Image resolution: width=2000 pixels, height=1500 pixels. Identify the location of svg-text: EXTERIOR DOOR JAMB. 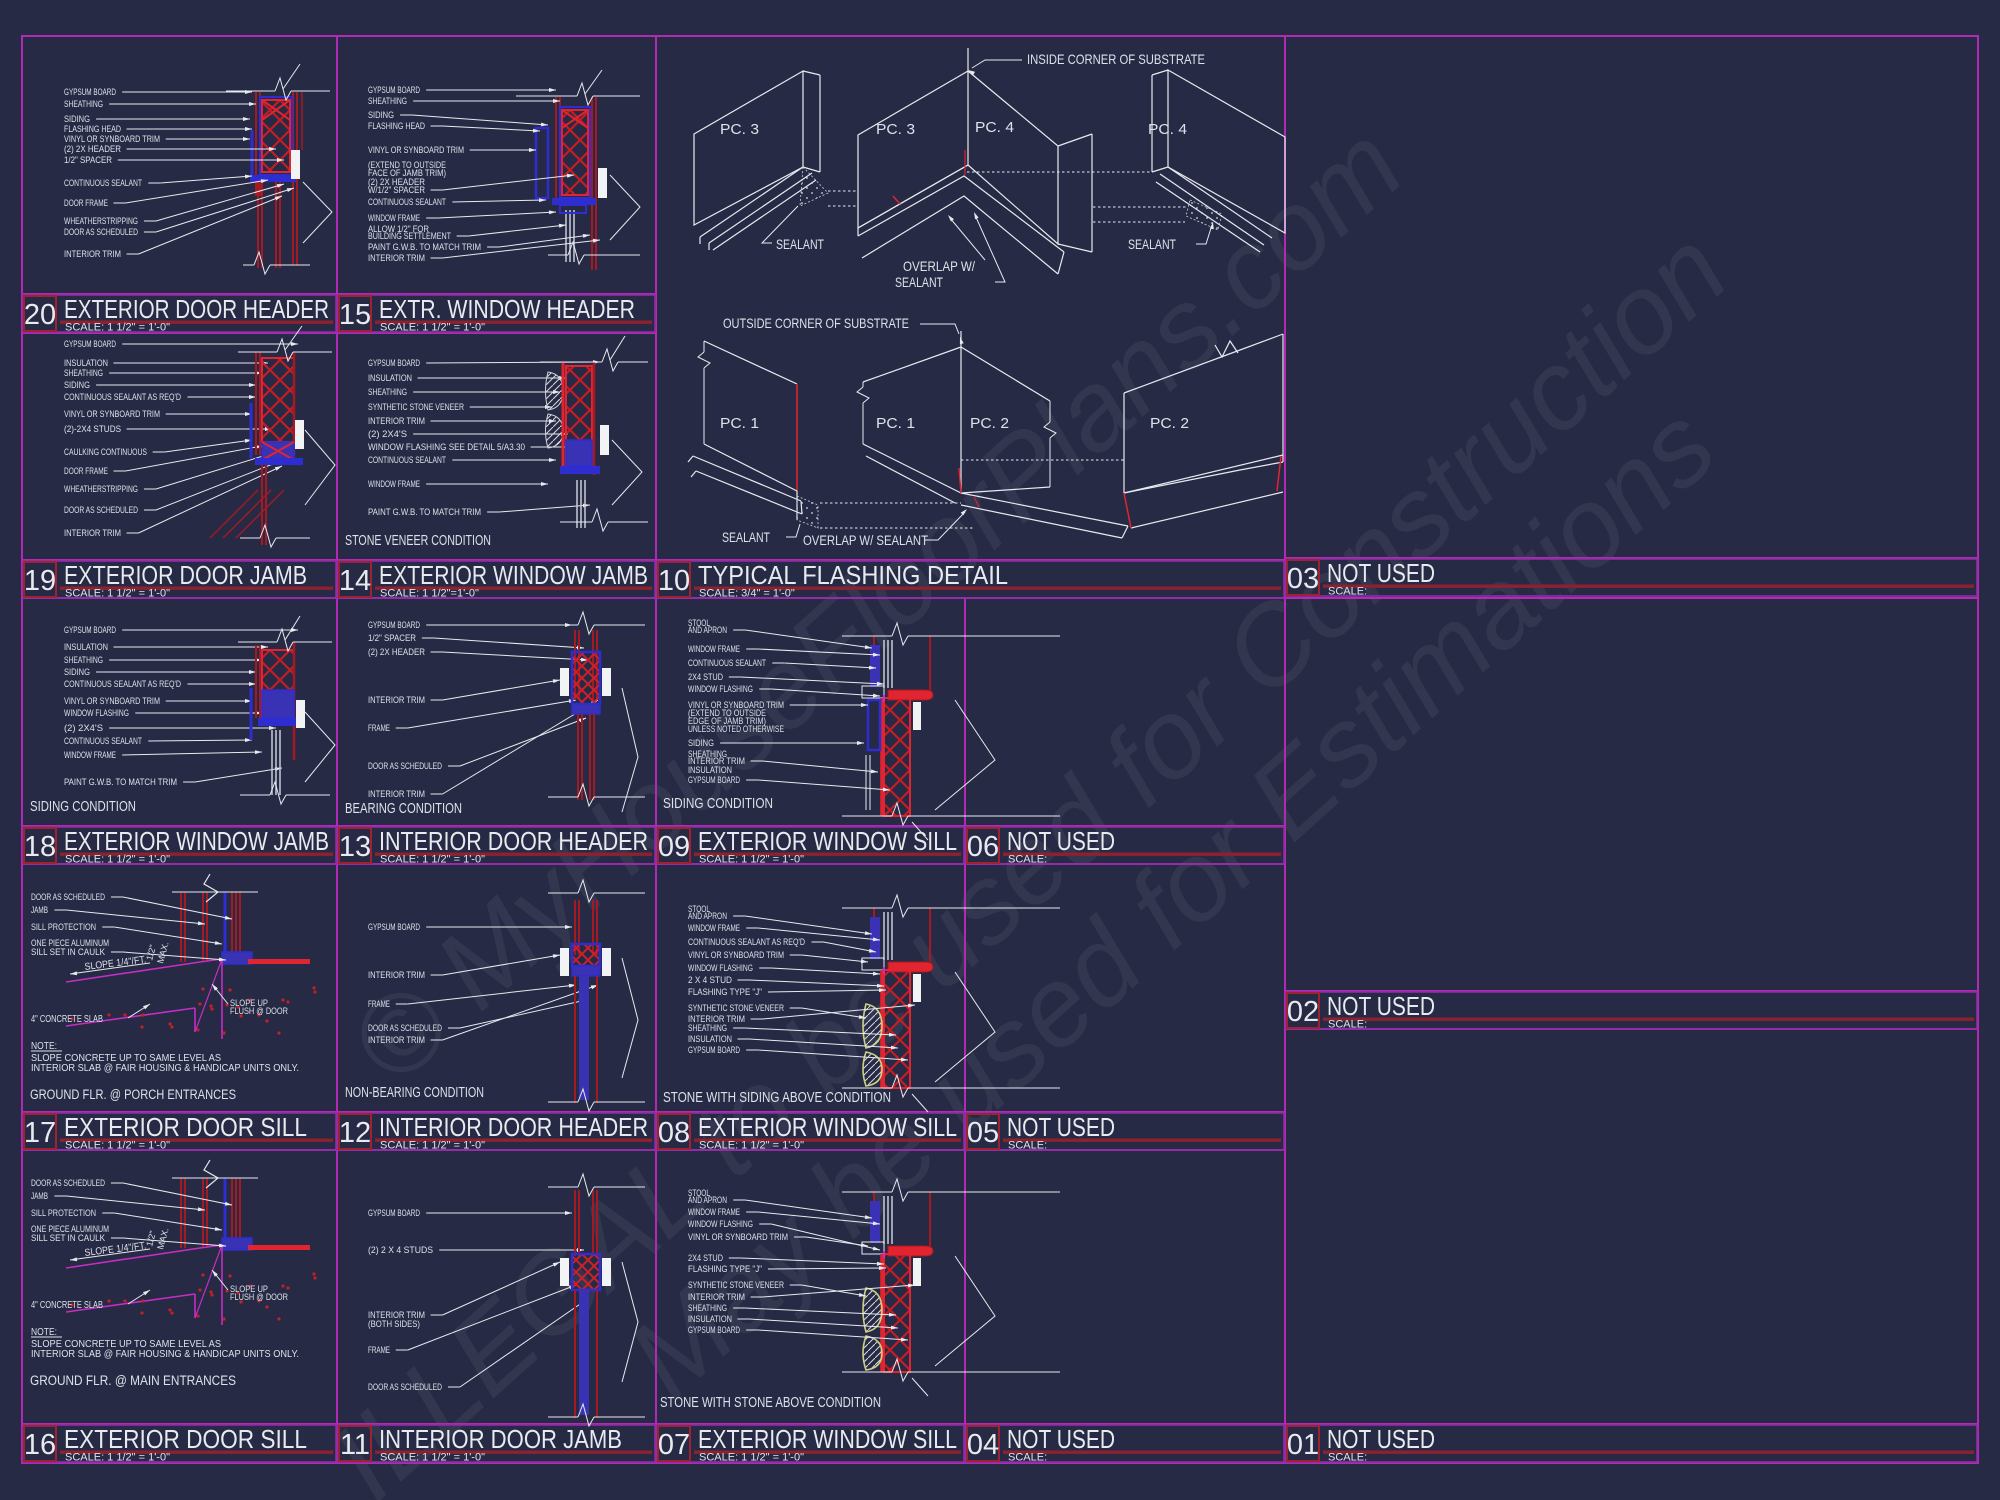
(185, 575).